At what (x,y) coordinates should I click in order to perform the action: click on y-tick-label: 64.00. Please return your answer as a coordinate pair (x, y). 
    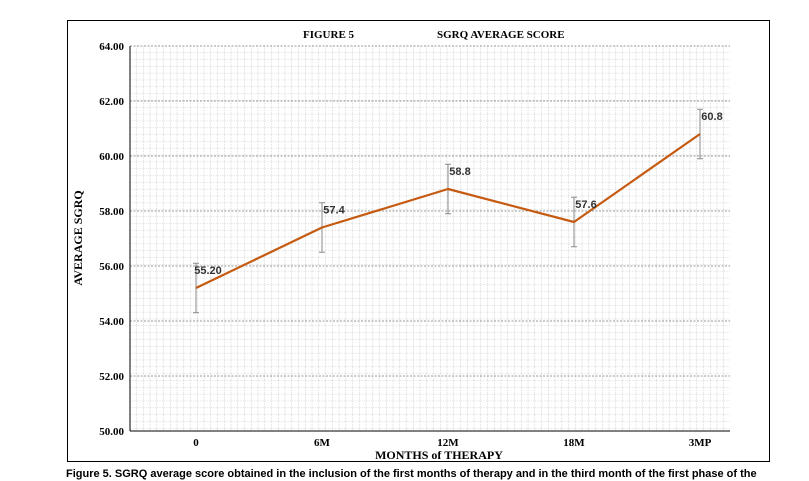
    Looking at the image, I should click on (111, 47).